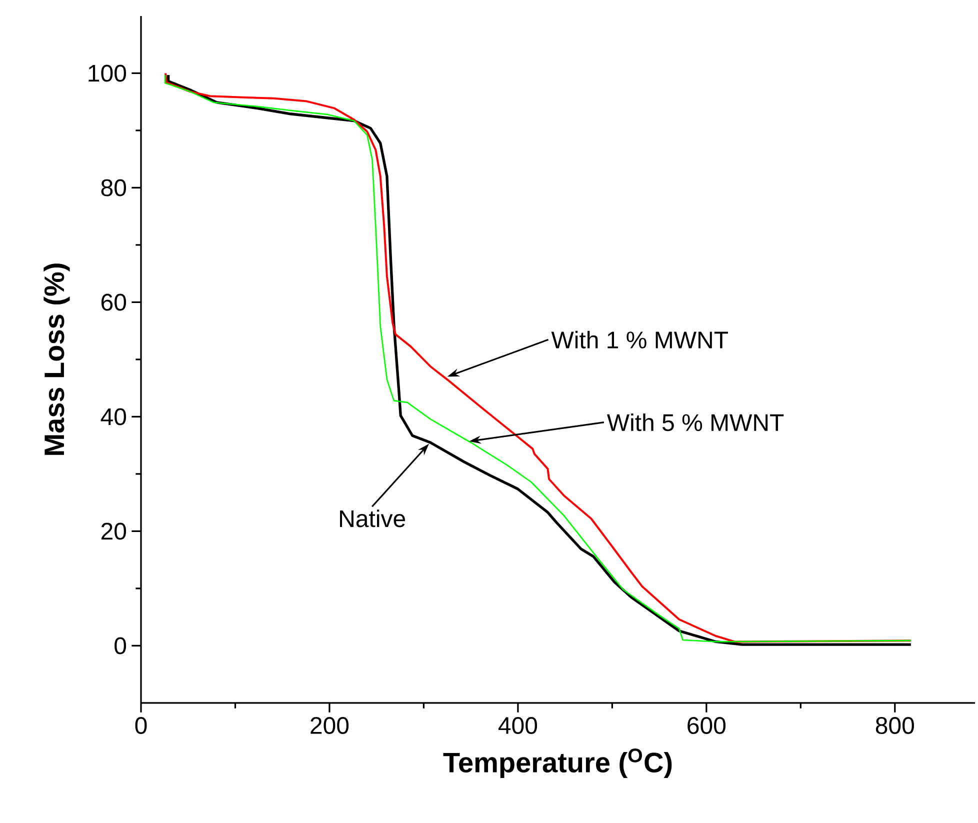 The height and width of the screenshot is (823, 978). Describe the element at coordinates (707, 725) in the screenshot. I see `x-tick-label: 600` at that location.